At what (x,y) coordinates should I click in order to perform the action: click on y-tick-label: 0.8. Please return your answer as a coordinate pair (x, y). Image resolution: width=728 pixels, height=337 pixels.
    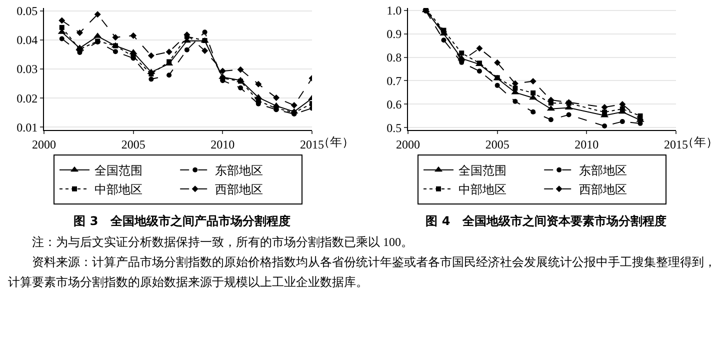
    Looking at the image, I should click on (394, 57).